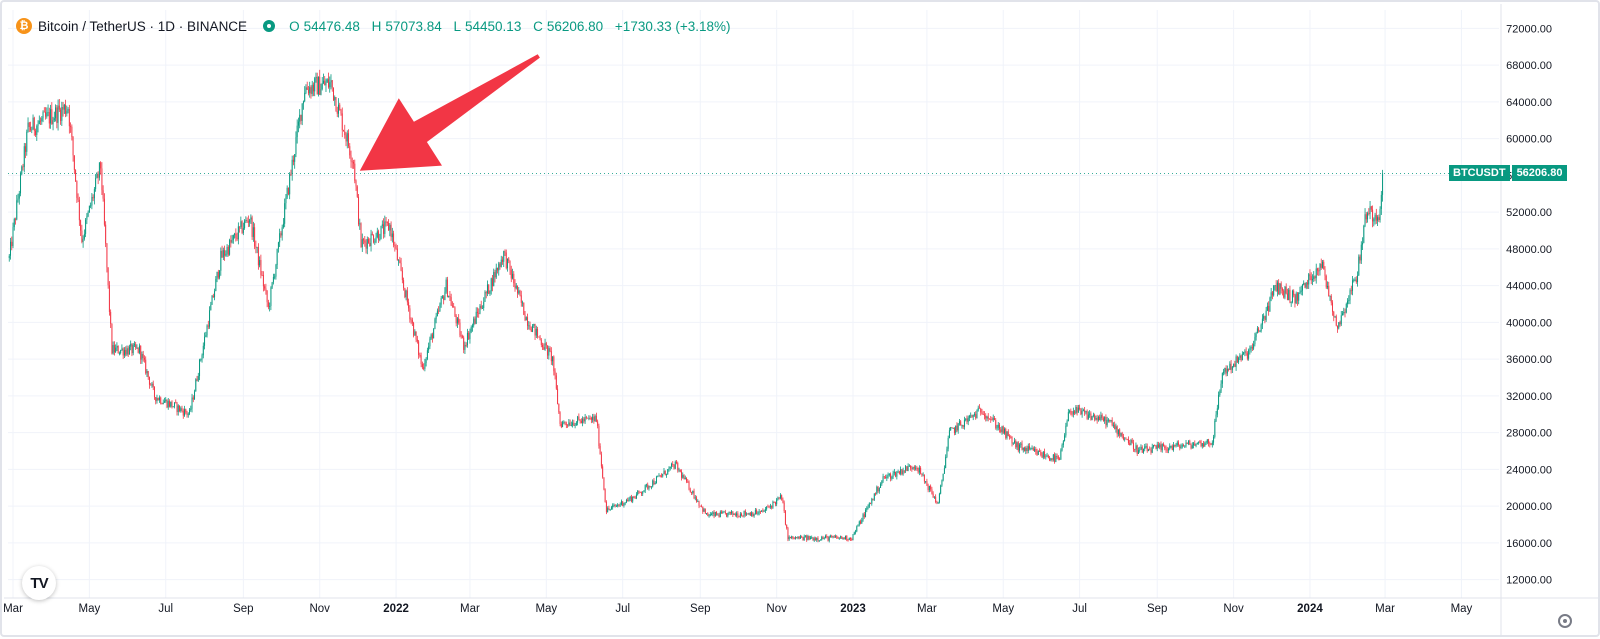 The width and height of the screenshot is (1600, 639). What do you see at coordinates (1529, 581) in the screenshot?
I see `y-tick-label: 12000.00` at bounding box center [1529, 581].